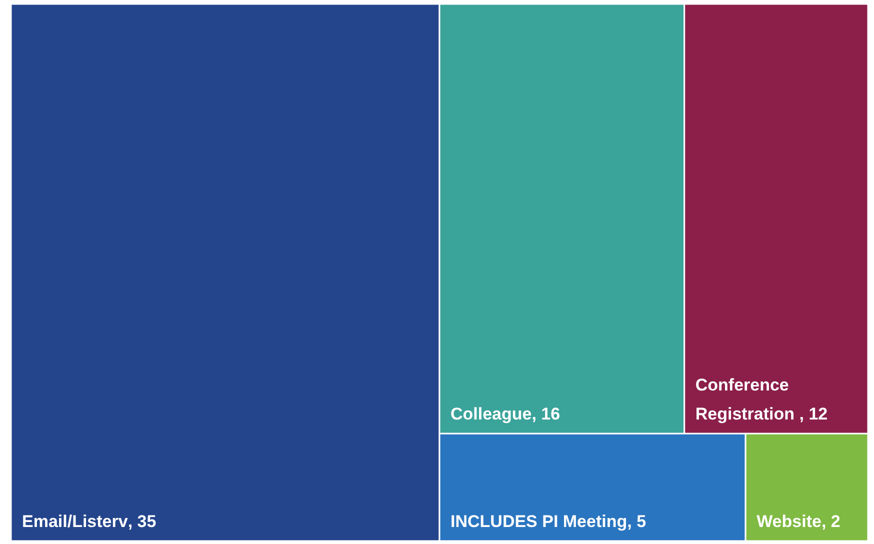 The width and height of the screenshot is (874, 544). What do you see at coordinates (789, 521) in the screenshot?
I see `category-label: Website` at bounding box center [789, 521].